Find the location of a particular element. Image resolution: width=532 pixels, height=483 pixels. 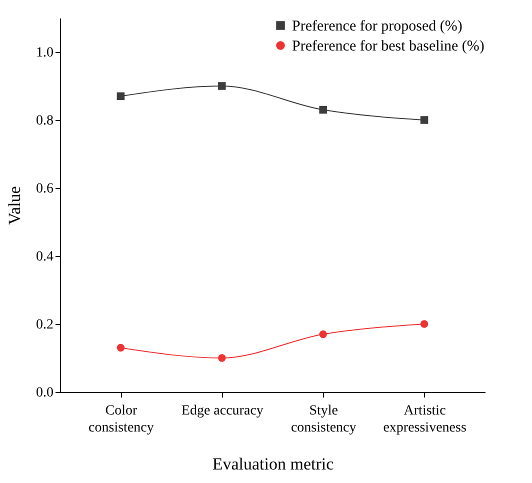

x-tick-label: Color consistency is located at coordinates (121, 420).